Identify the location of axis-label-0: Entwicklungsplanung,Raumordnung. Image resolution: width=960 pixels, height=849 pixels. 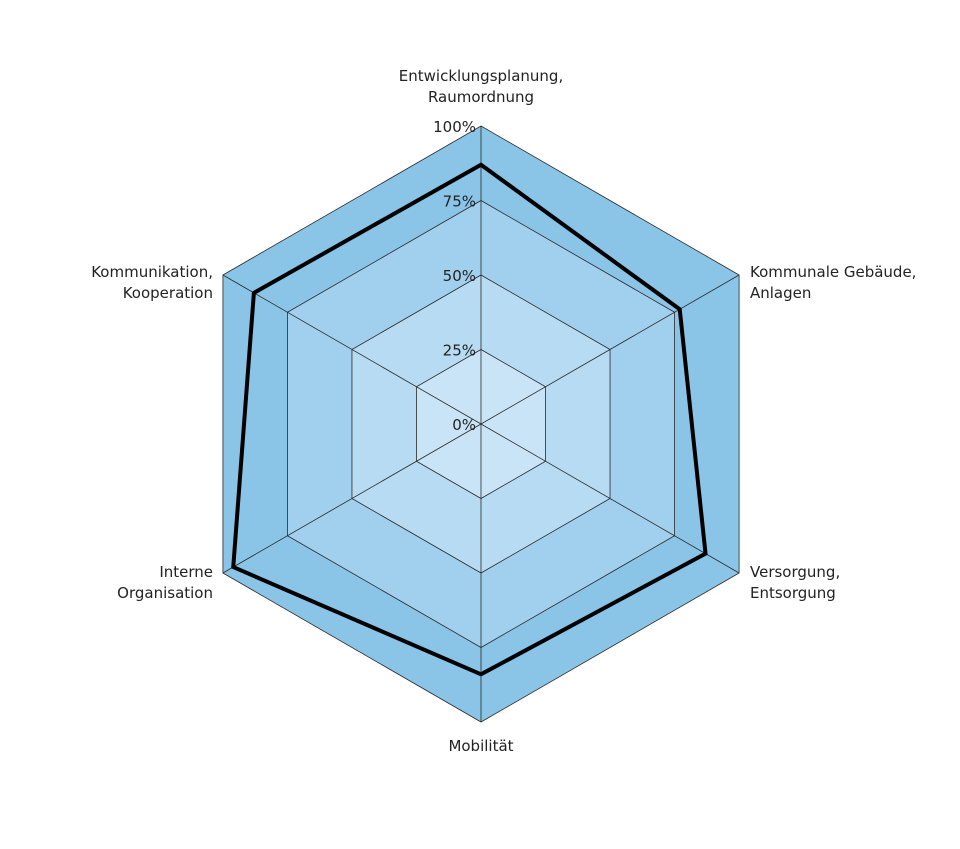
(481, 86).